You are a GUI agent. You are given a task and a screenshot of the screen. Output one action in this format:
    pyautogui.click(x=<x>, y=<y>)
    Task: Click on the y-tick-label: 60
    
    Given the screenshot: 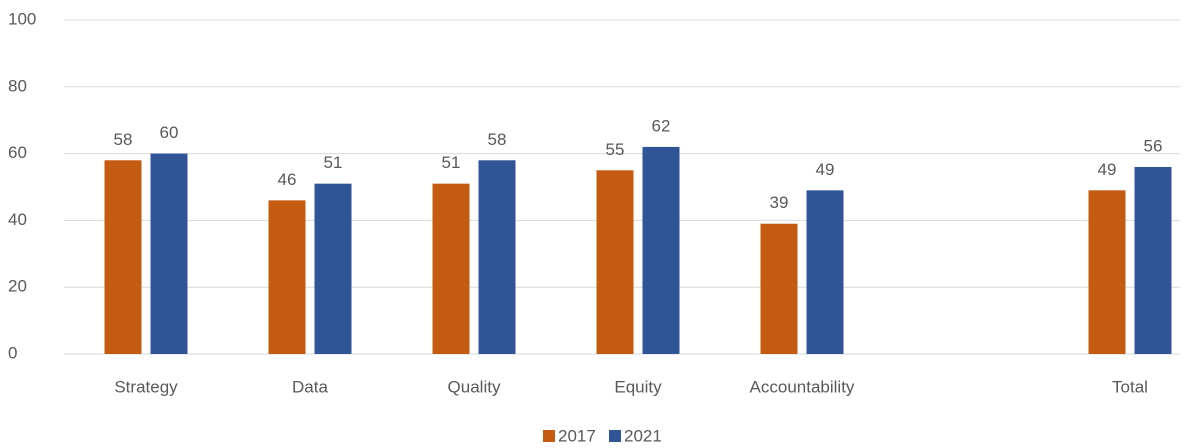 What is the action you would take?
    pyautogui.click(x=17, y=152)
    